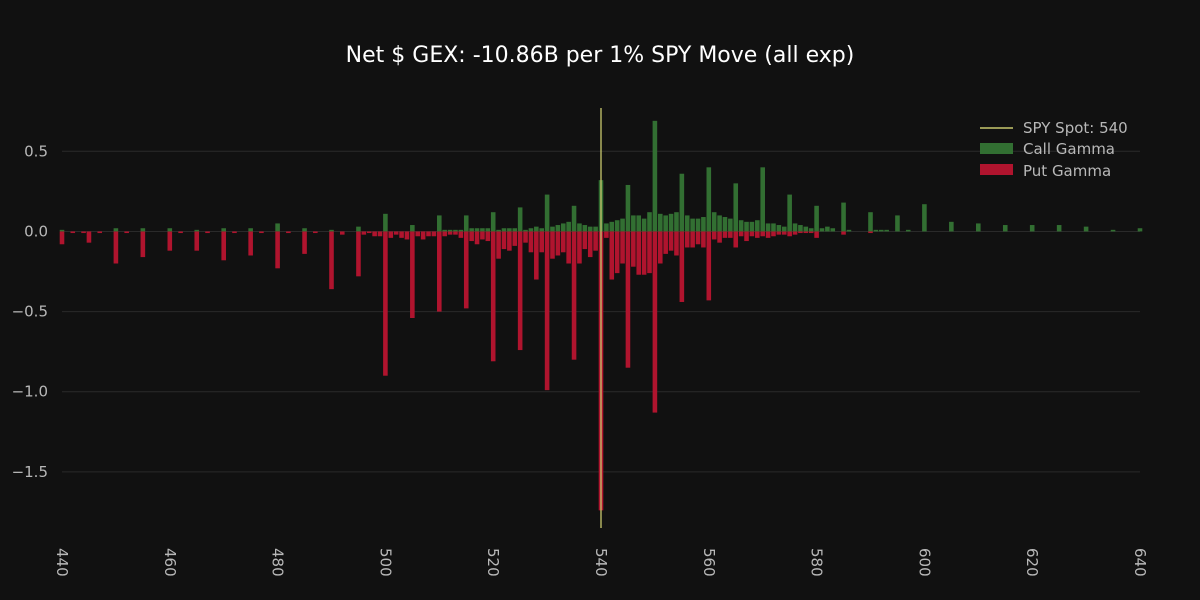 This screenshot has height=600, width=1200. I want to click on x-tick-label: 480, so click(278, 562).